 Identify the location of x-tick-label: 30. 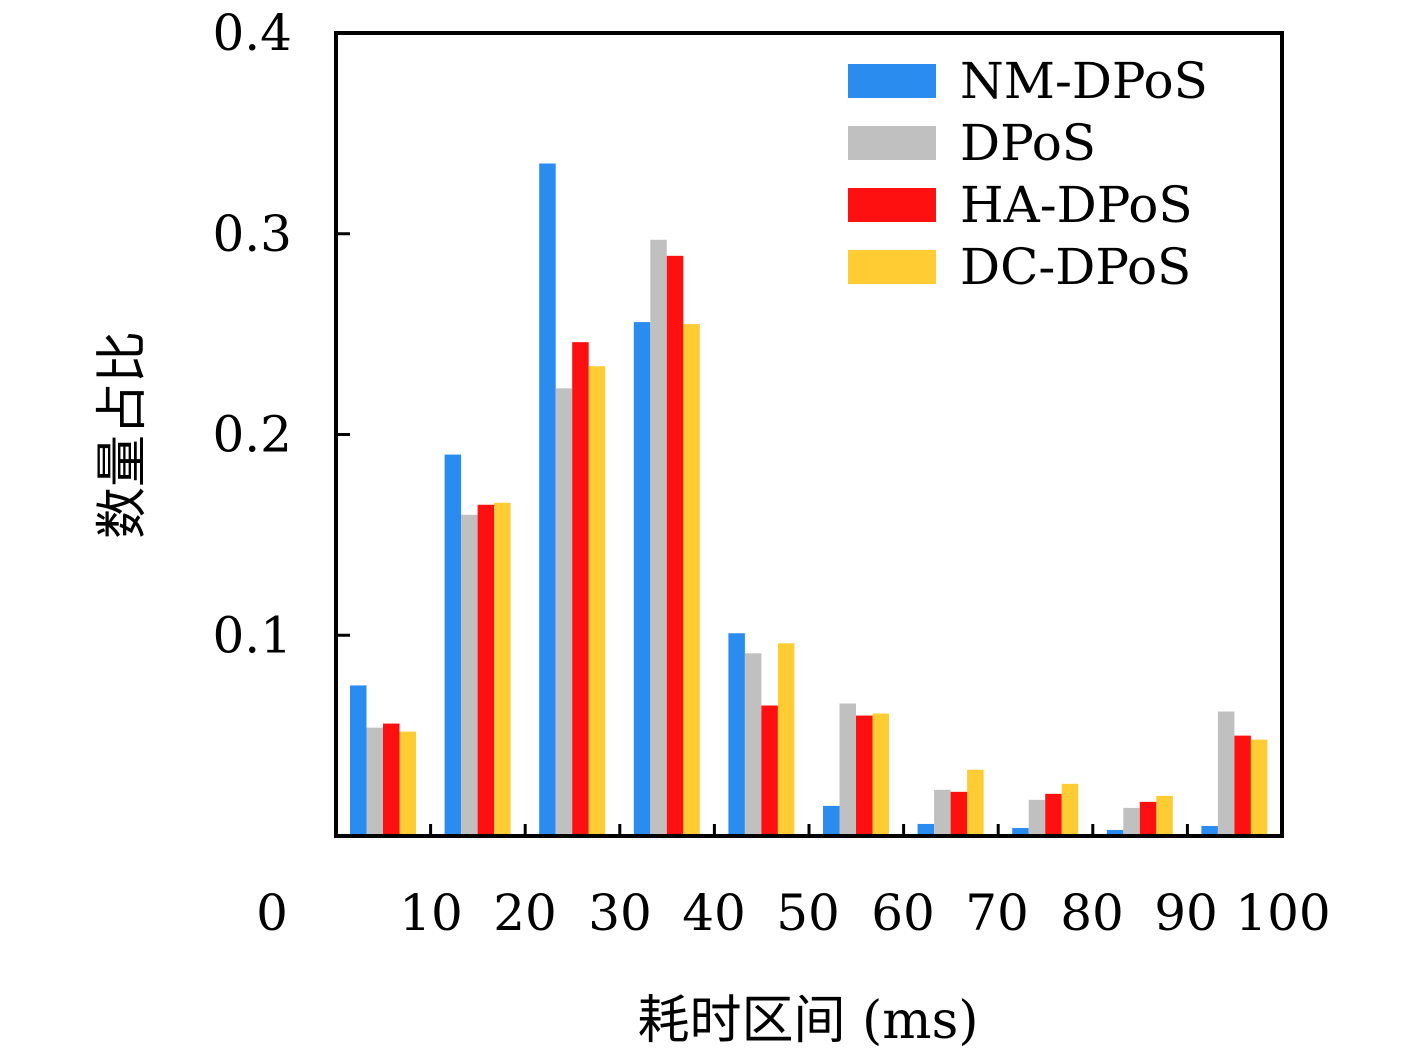
(620, 913).